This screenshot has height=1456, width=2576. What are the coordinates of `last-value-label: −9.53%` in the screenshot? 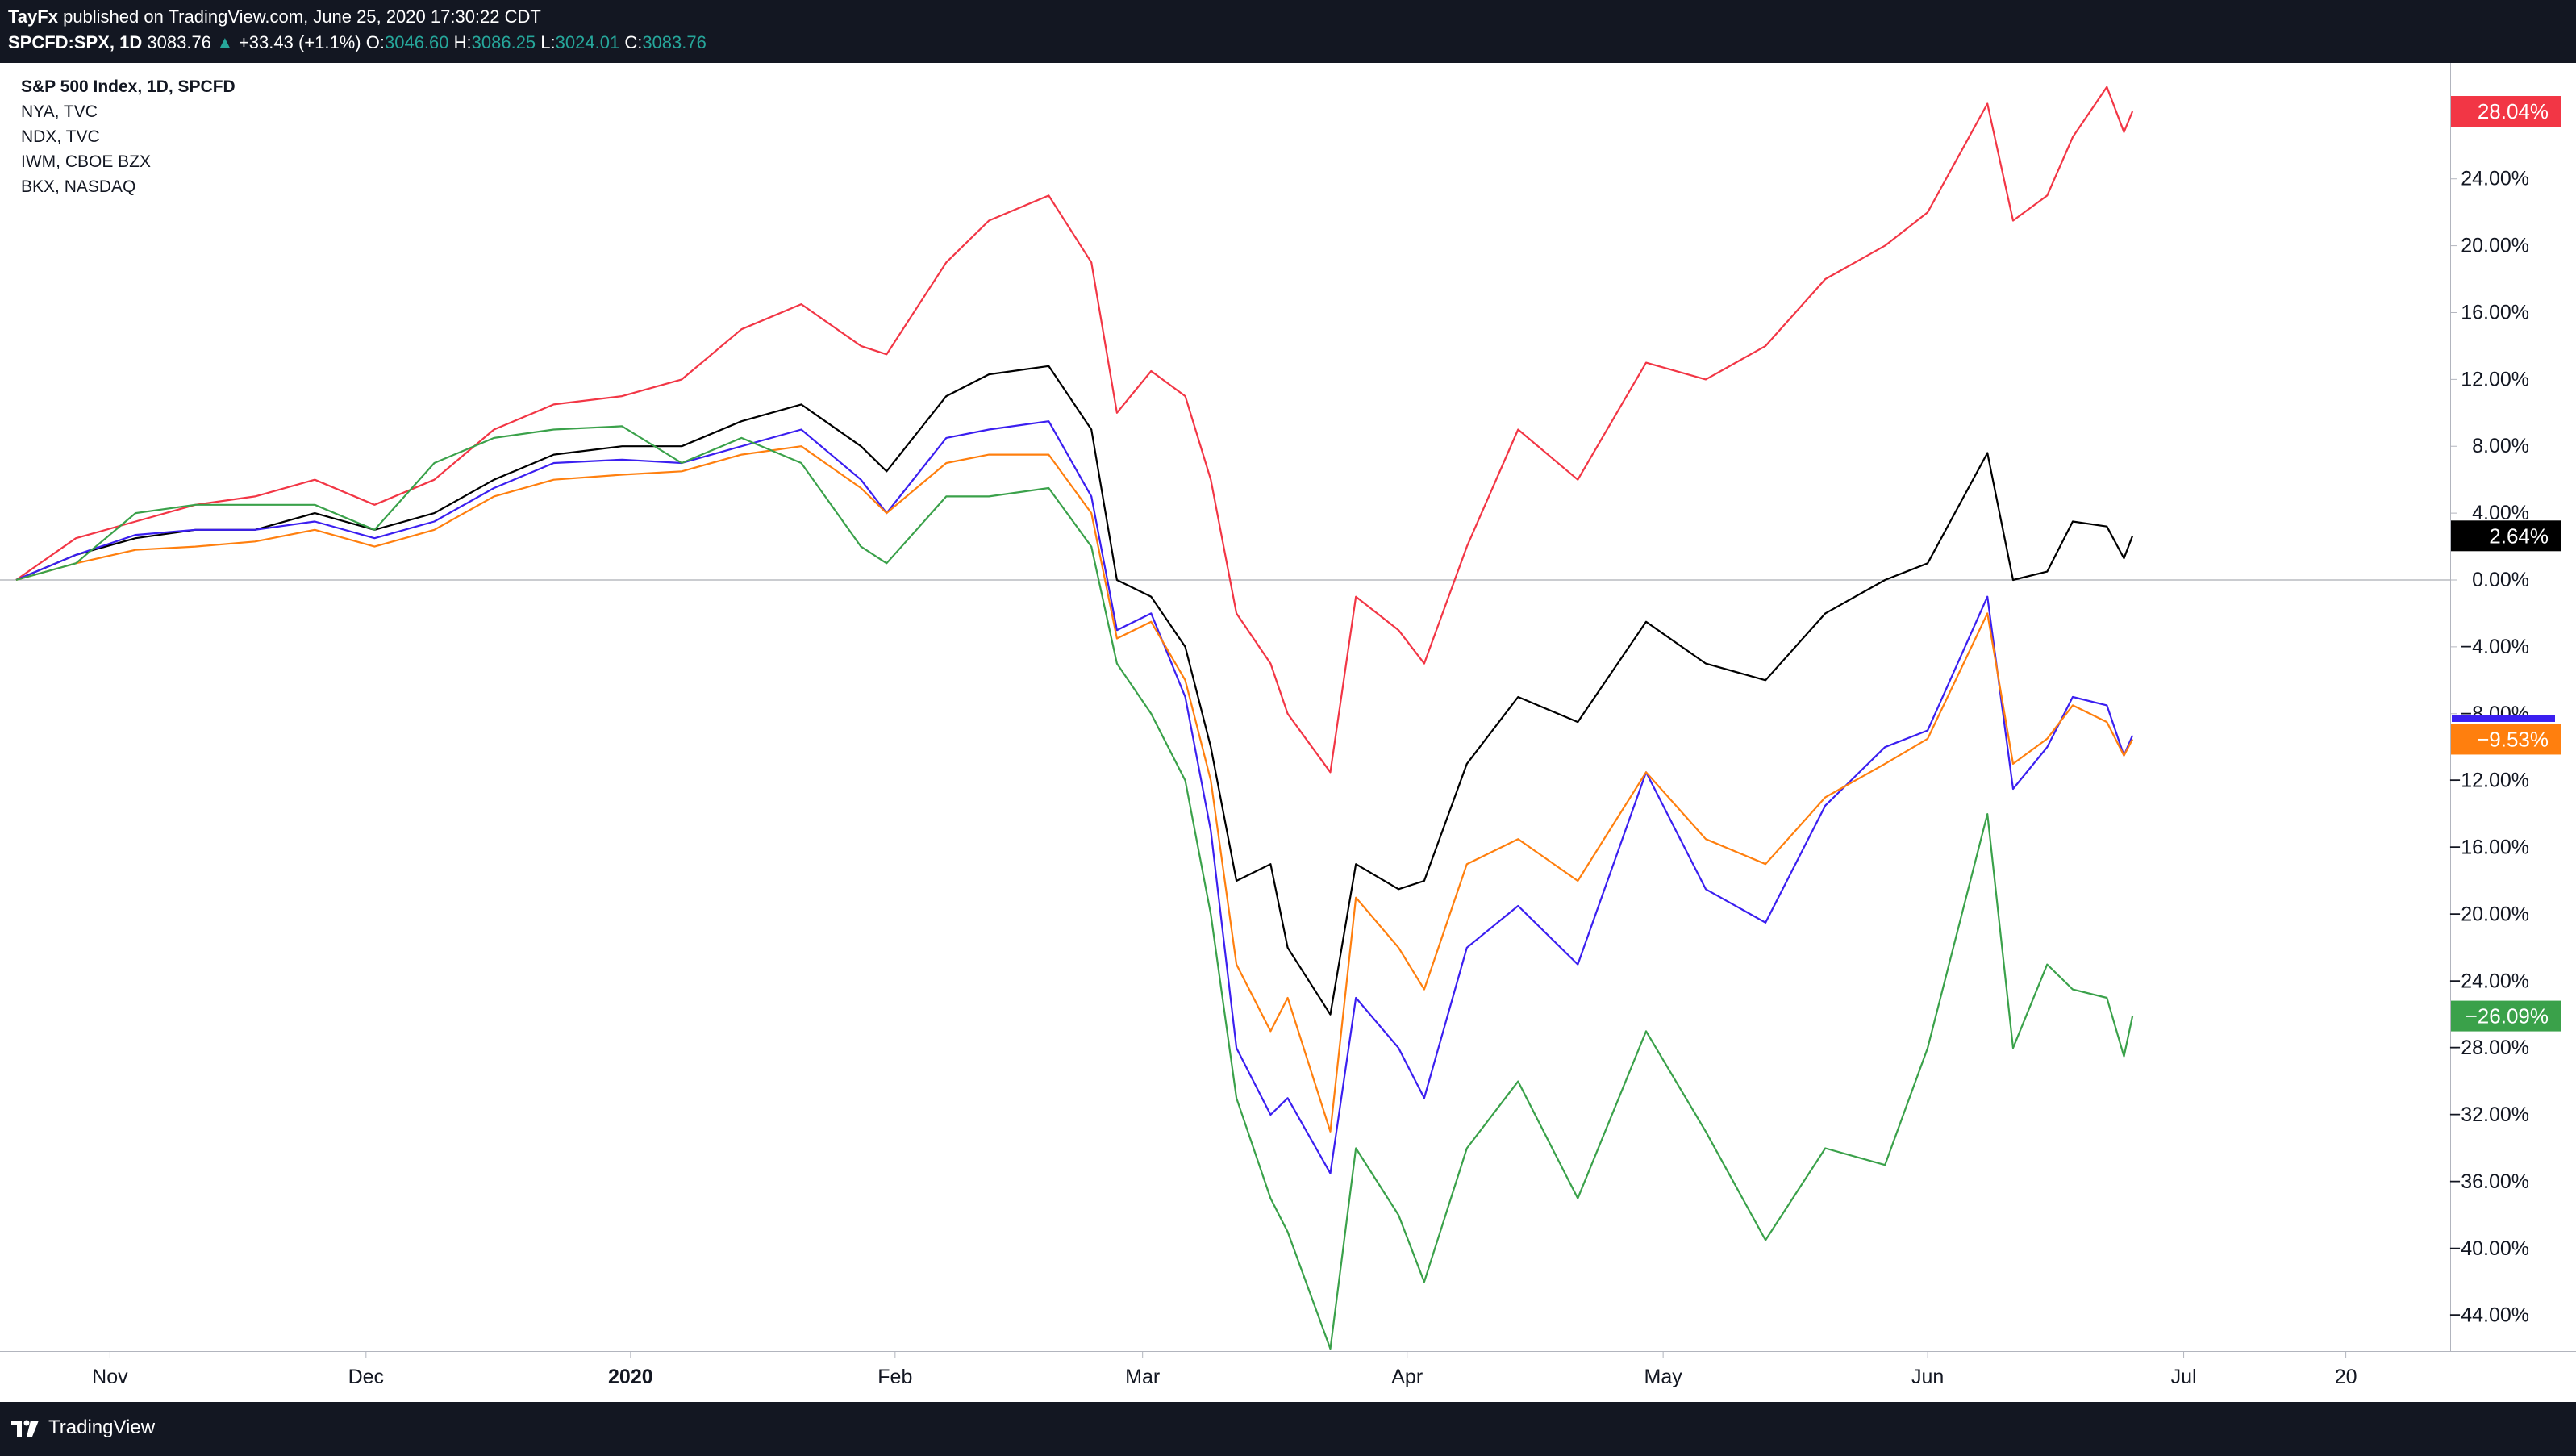 It's located at (2513, 739).